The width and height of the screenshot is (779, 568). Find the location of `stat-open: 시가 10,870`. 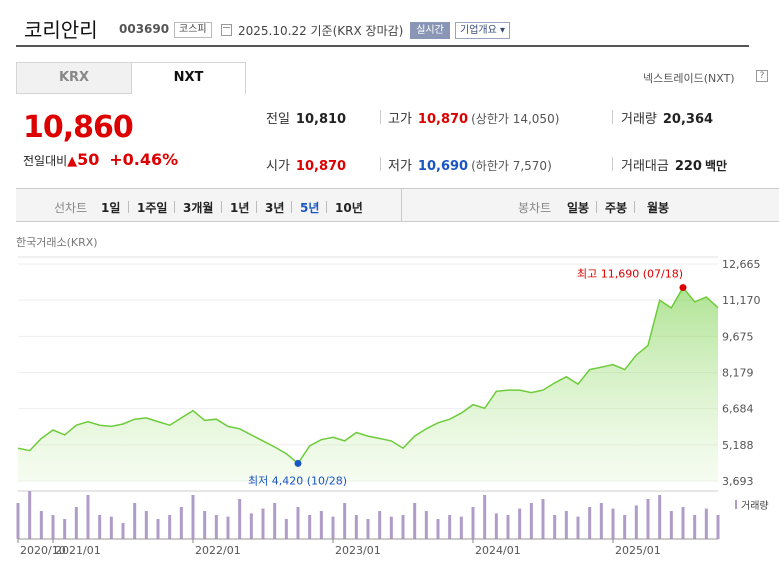

stat-open: 시가 10,870 is located at coordinates (306, 164).